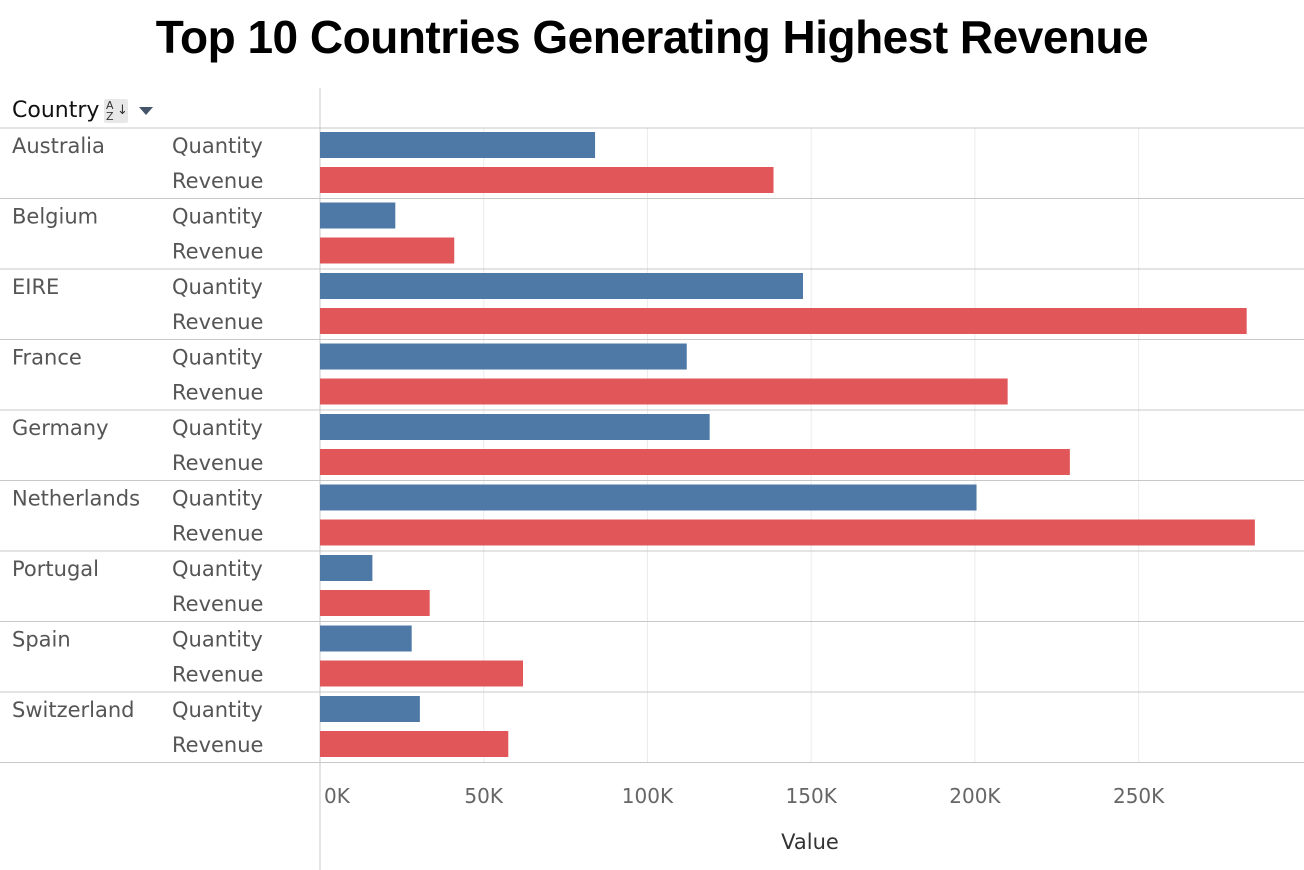 The image size is (1304, 870). Describe the element at coordinates (483, 796) in the screenshot. I see `x-tick-label-50K: 50K` at that location.